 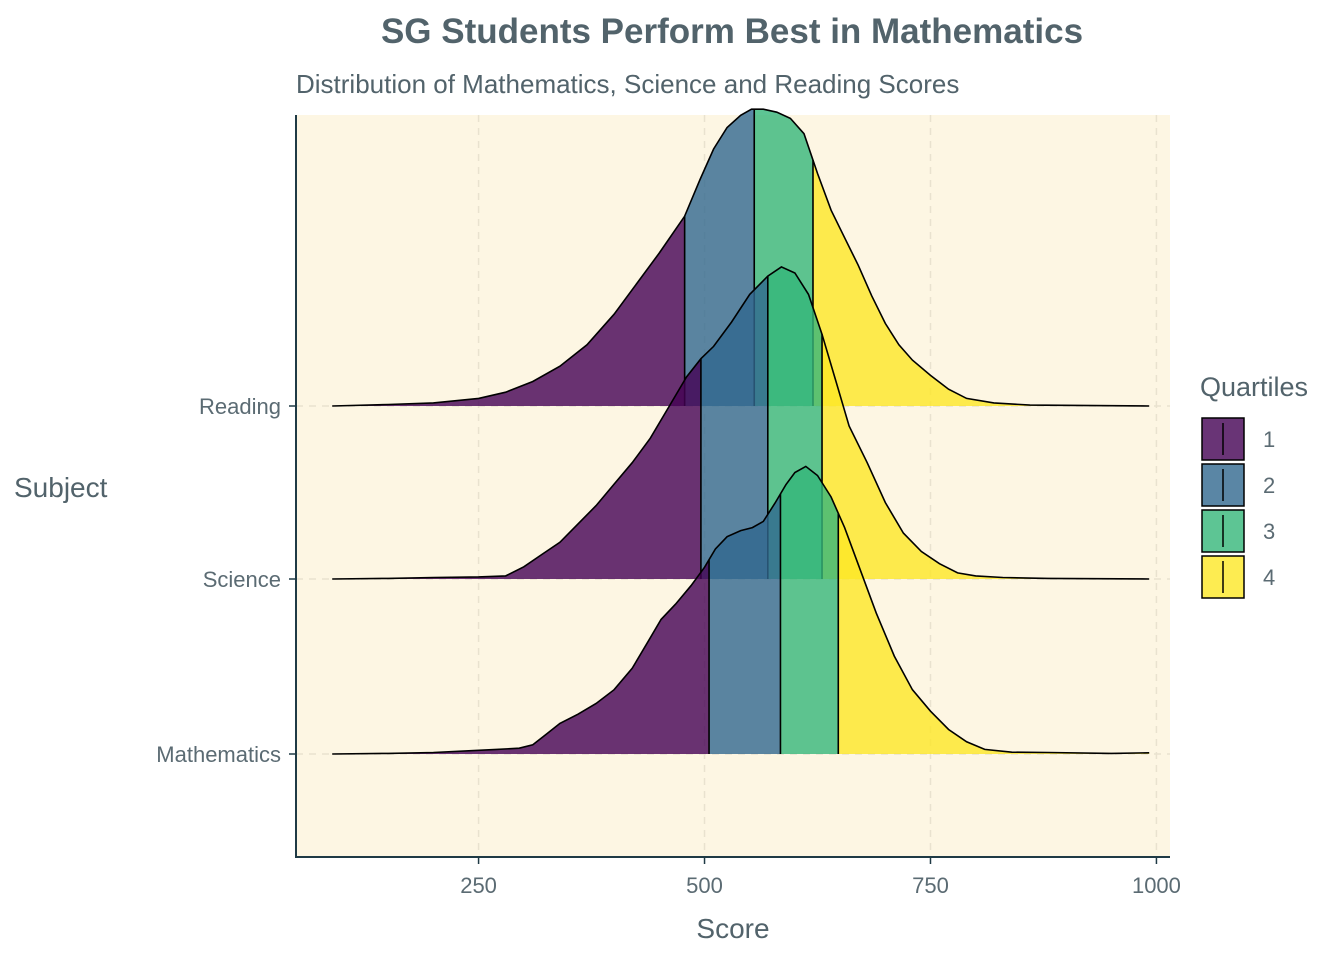 What do you see at coordinates (1269, 439) in the screenshot?
I see `legend-label: 1` at bounding box center [1269, 439].